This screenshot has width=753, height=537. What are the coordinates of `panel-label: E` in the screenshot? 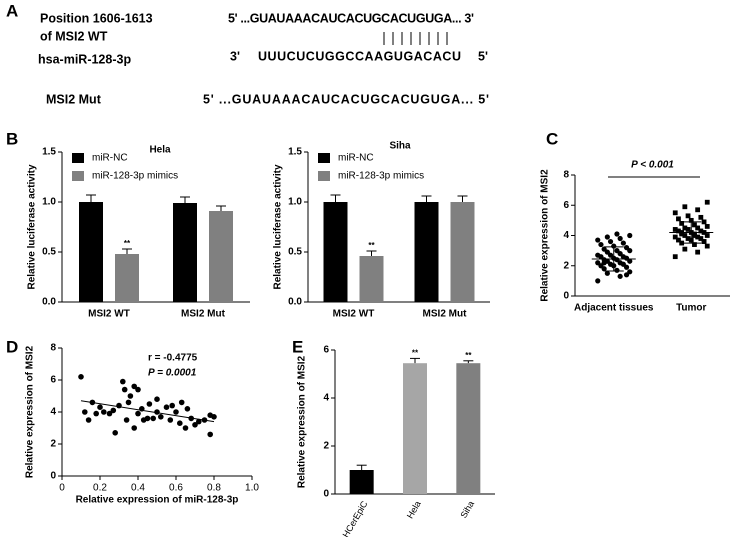 It's located at (297, 346).